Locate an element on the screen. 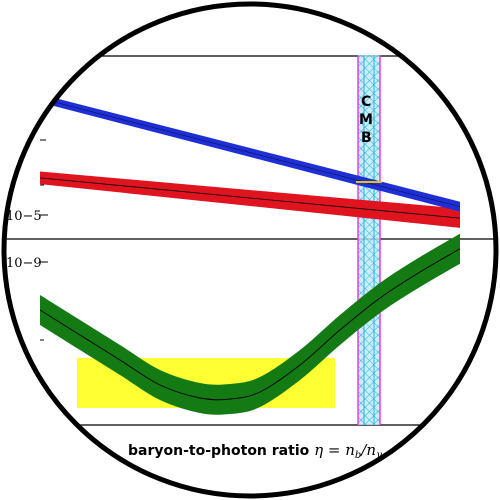  x-axis-label-slash: /n is located at coordinates (367, 450).